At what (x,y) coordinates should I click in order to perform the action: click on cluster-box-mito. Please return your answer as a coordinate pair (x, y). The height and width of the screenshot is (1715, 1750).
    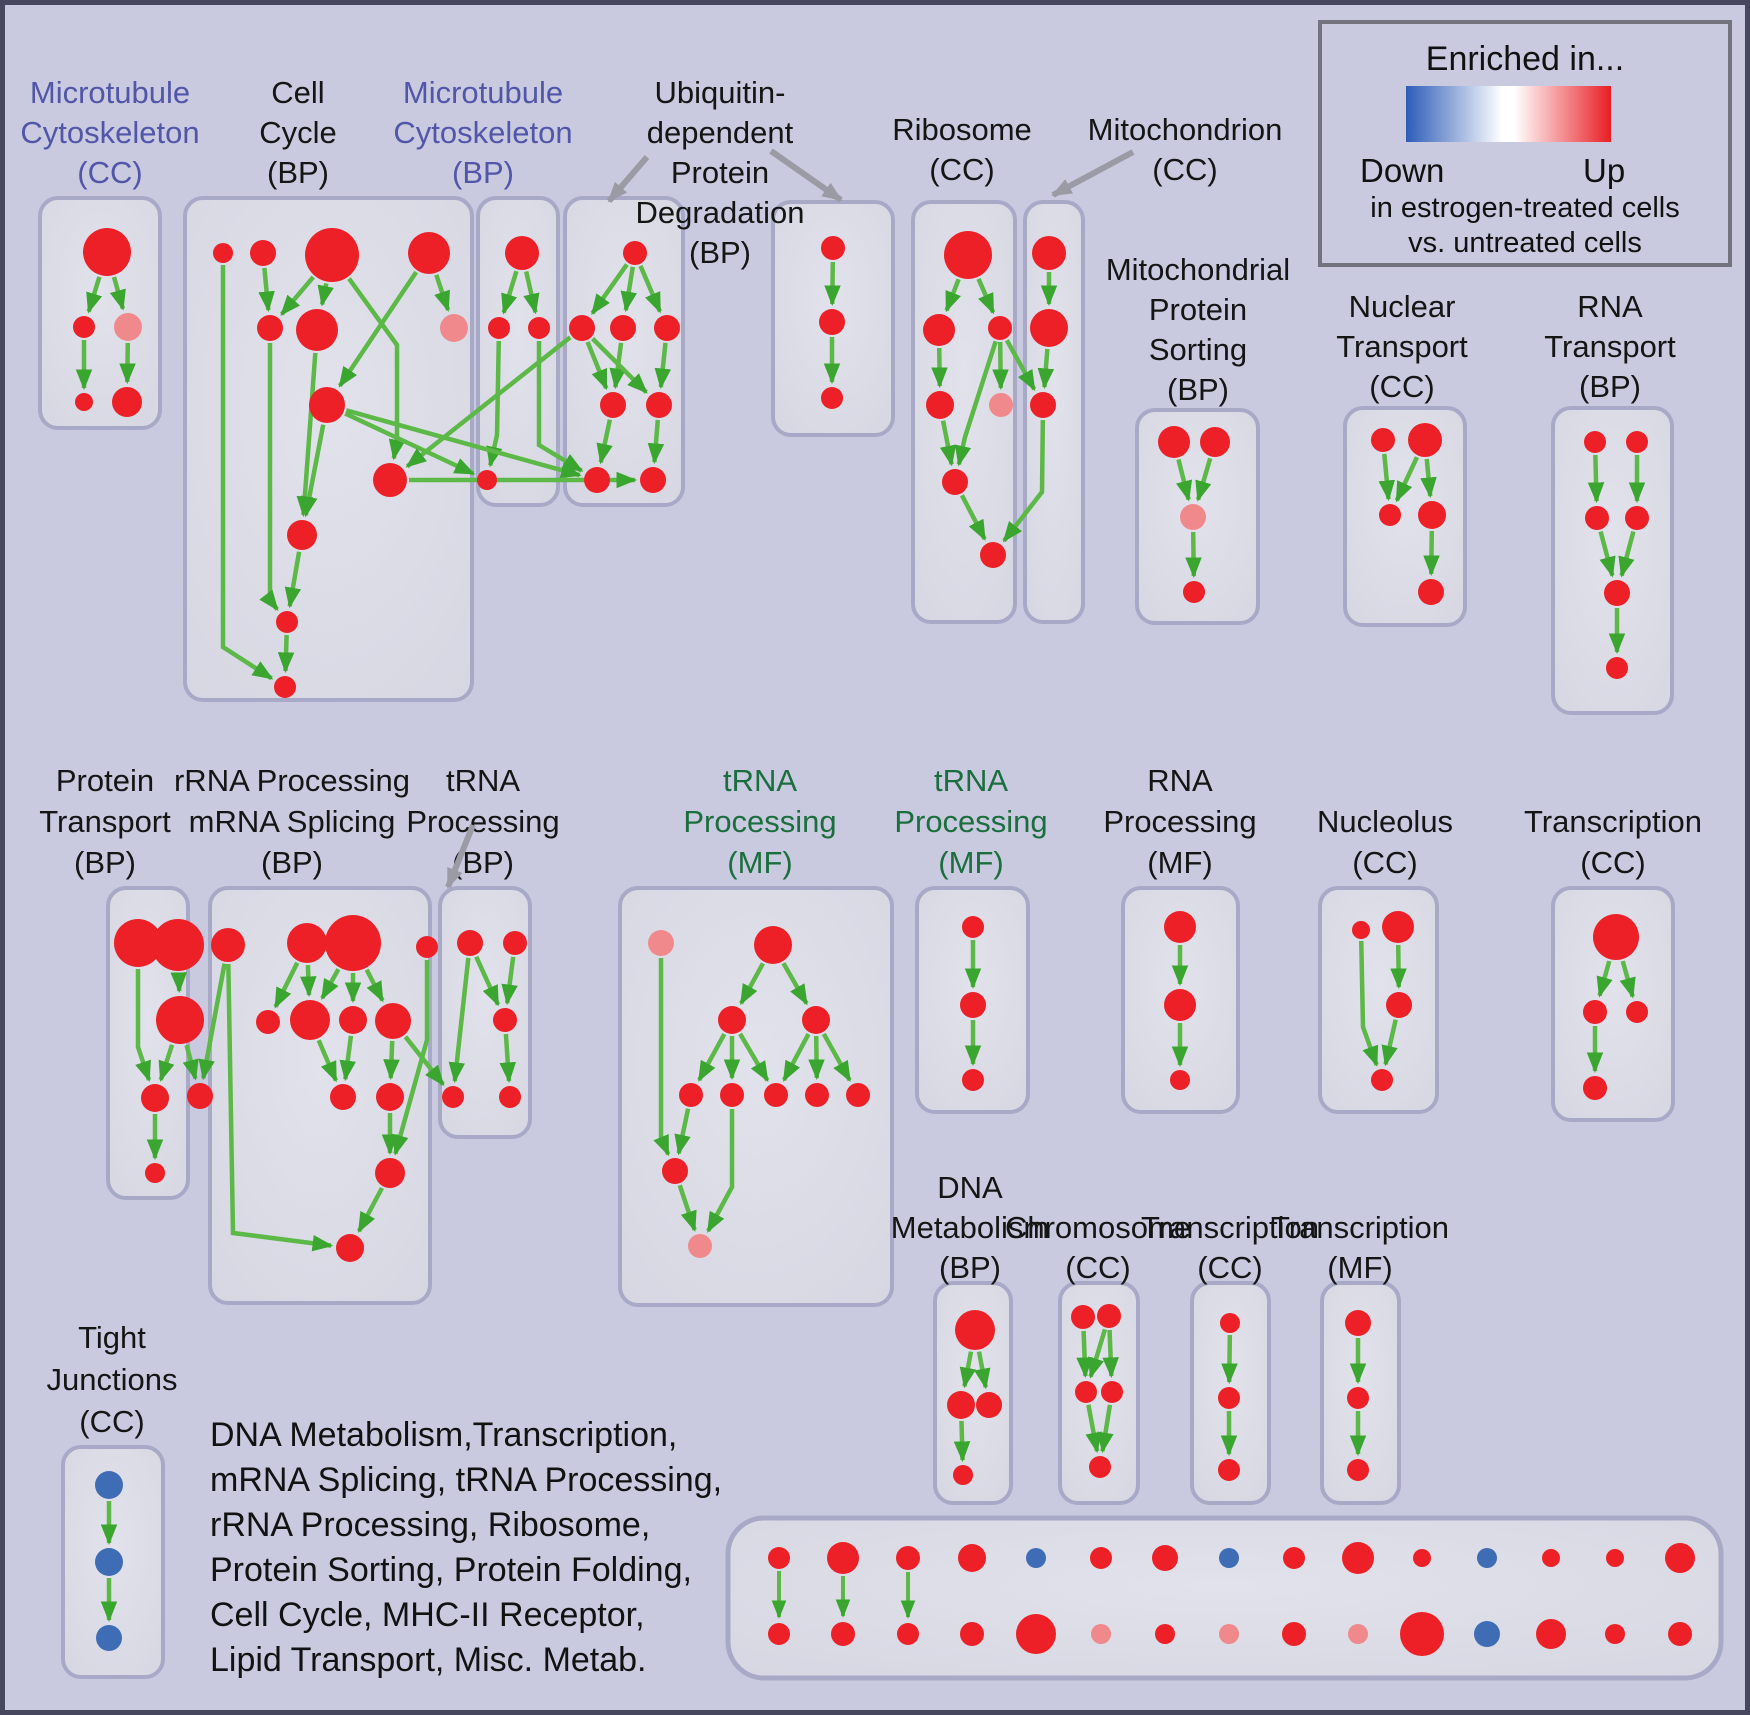
    Looking at the image, I should click on (1054, 412).